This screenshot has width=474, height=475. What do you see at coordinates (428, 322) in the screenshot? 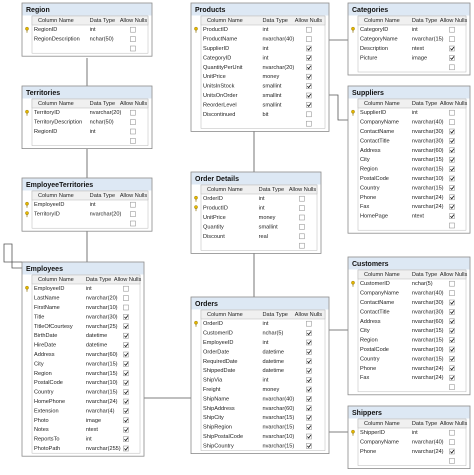
I see `data-type: nvarchar(60)` at bounding box center [428, 322].